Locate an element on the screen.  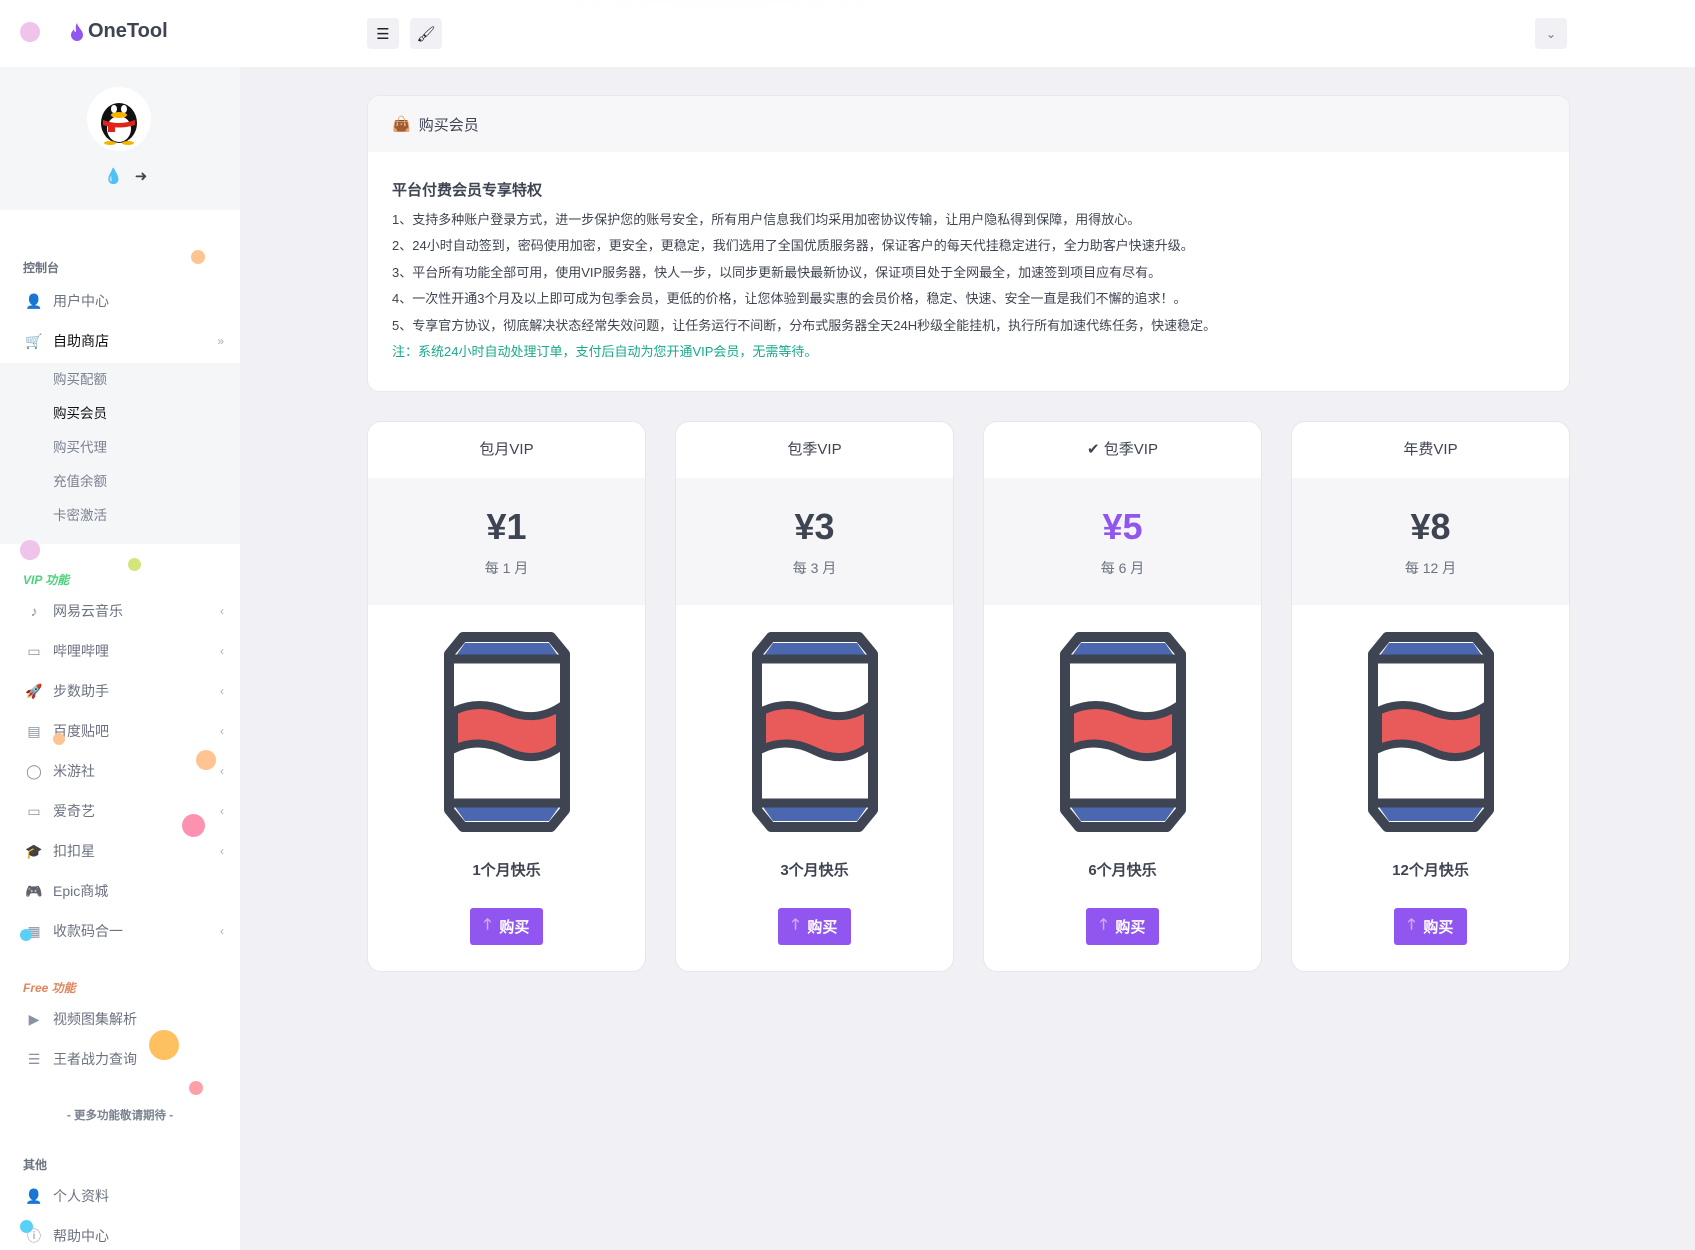
penguin-avatar-icon is located at coordinates (119, 124).